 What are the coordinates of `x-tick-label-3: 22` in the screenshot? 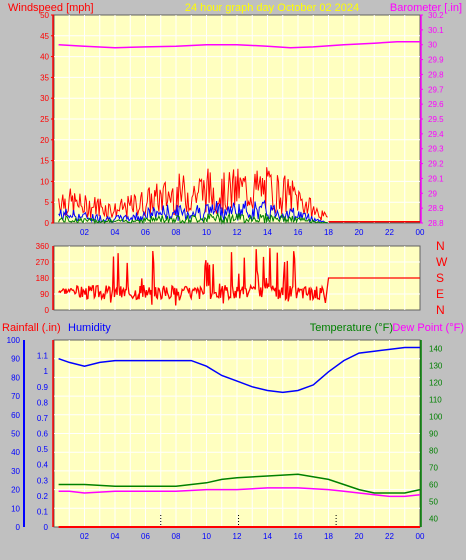 It's located at (389, 536).